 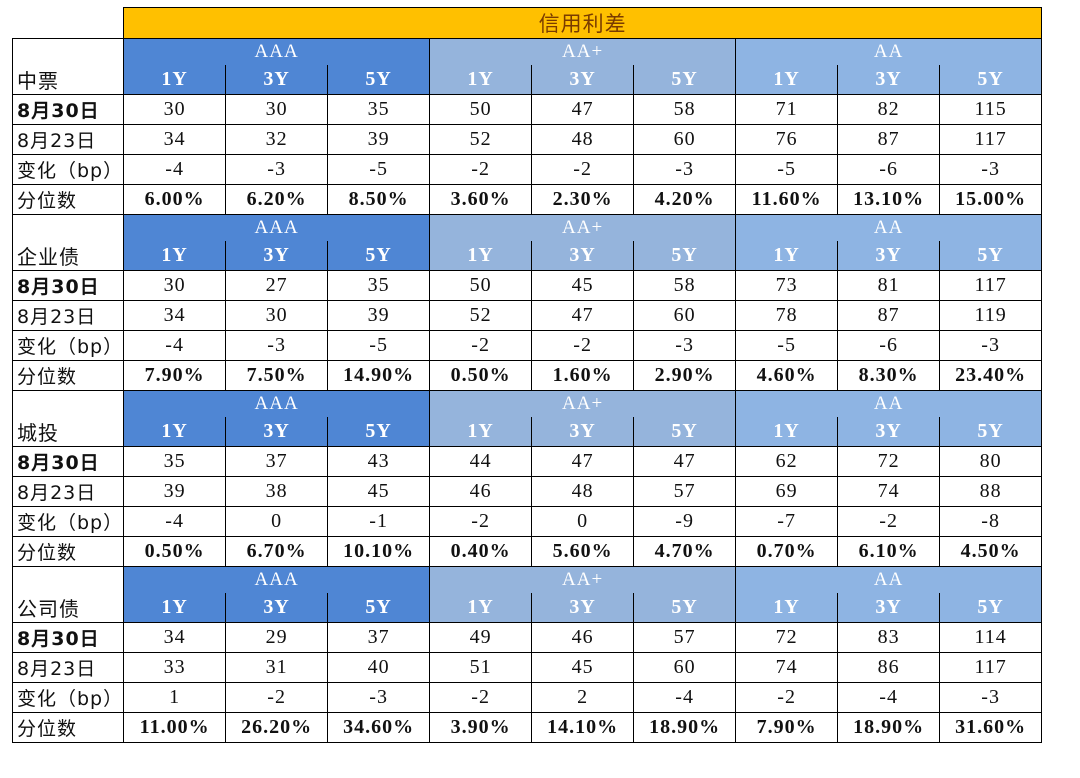 What do you see at coordinates (787, 727) in the screenshot?
I see `table-cell: 7.90%` at bounding box center [787, 727].